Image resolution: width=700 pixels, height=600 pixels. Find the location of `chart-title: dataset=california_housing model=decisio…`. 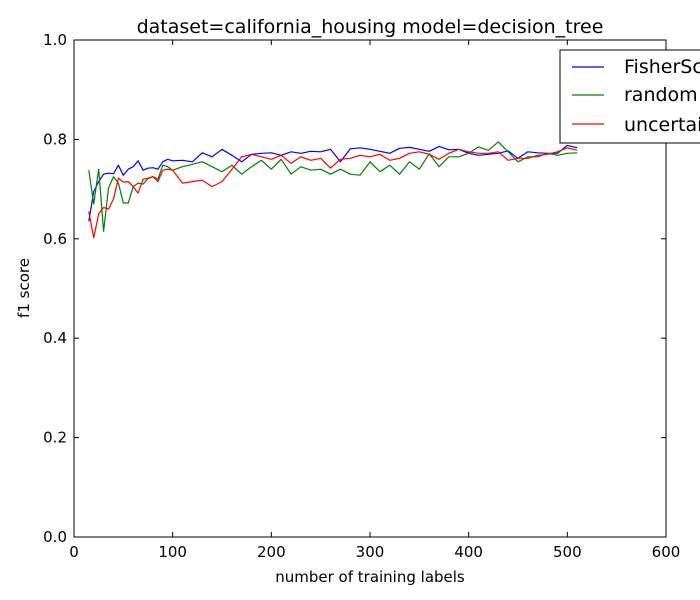

chart-title: dataset=california_housing model=decisio… is located at coordinates (370, 27).